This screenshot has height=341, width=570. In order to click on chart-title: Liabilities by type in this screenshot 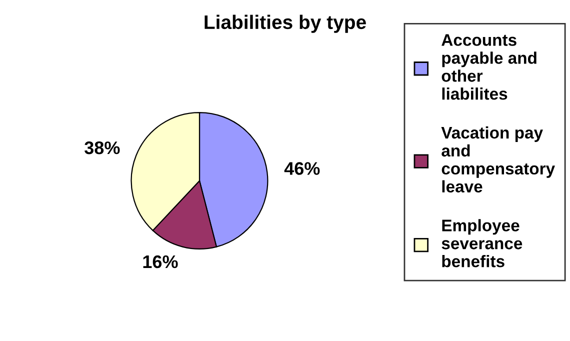, I will do `click(285, 23)`.